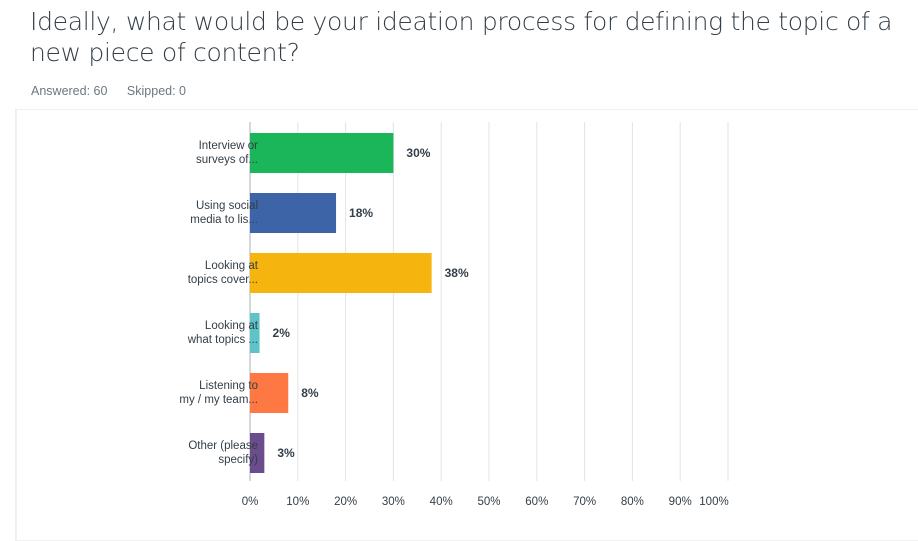  What do you see at coordinates (228, 386) in the screenshot?
I see `category-label-line: Listening to` at bounding box center [228, 386].